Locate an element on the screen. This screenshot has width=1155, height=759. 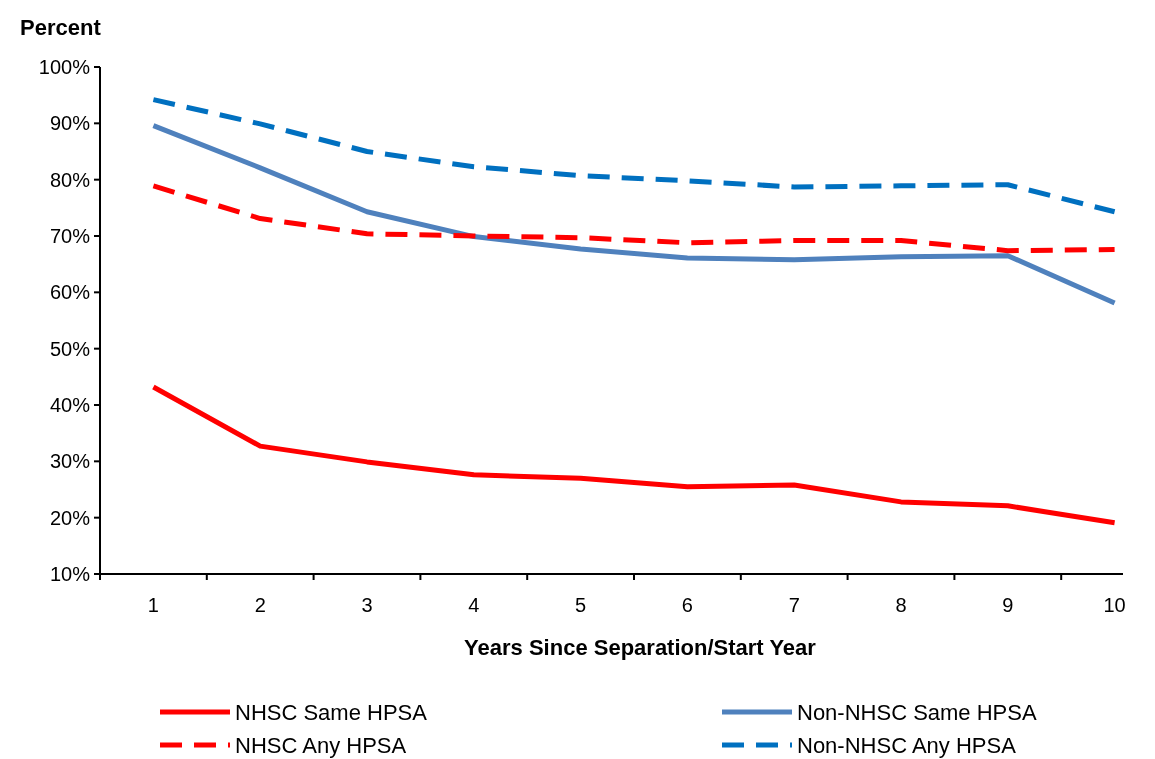
y-tick-label: 90% is located at coordinates (70, 123).